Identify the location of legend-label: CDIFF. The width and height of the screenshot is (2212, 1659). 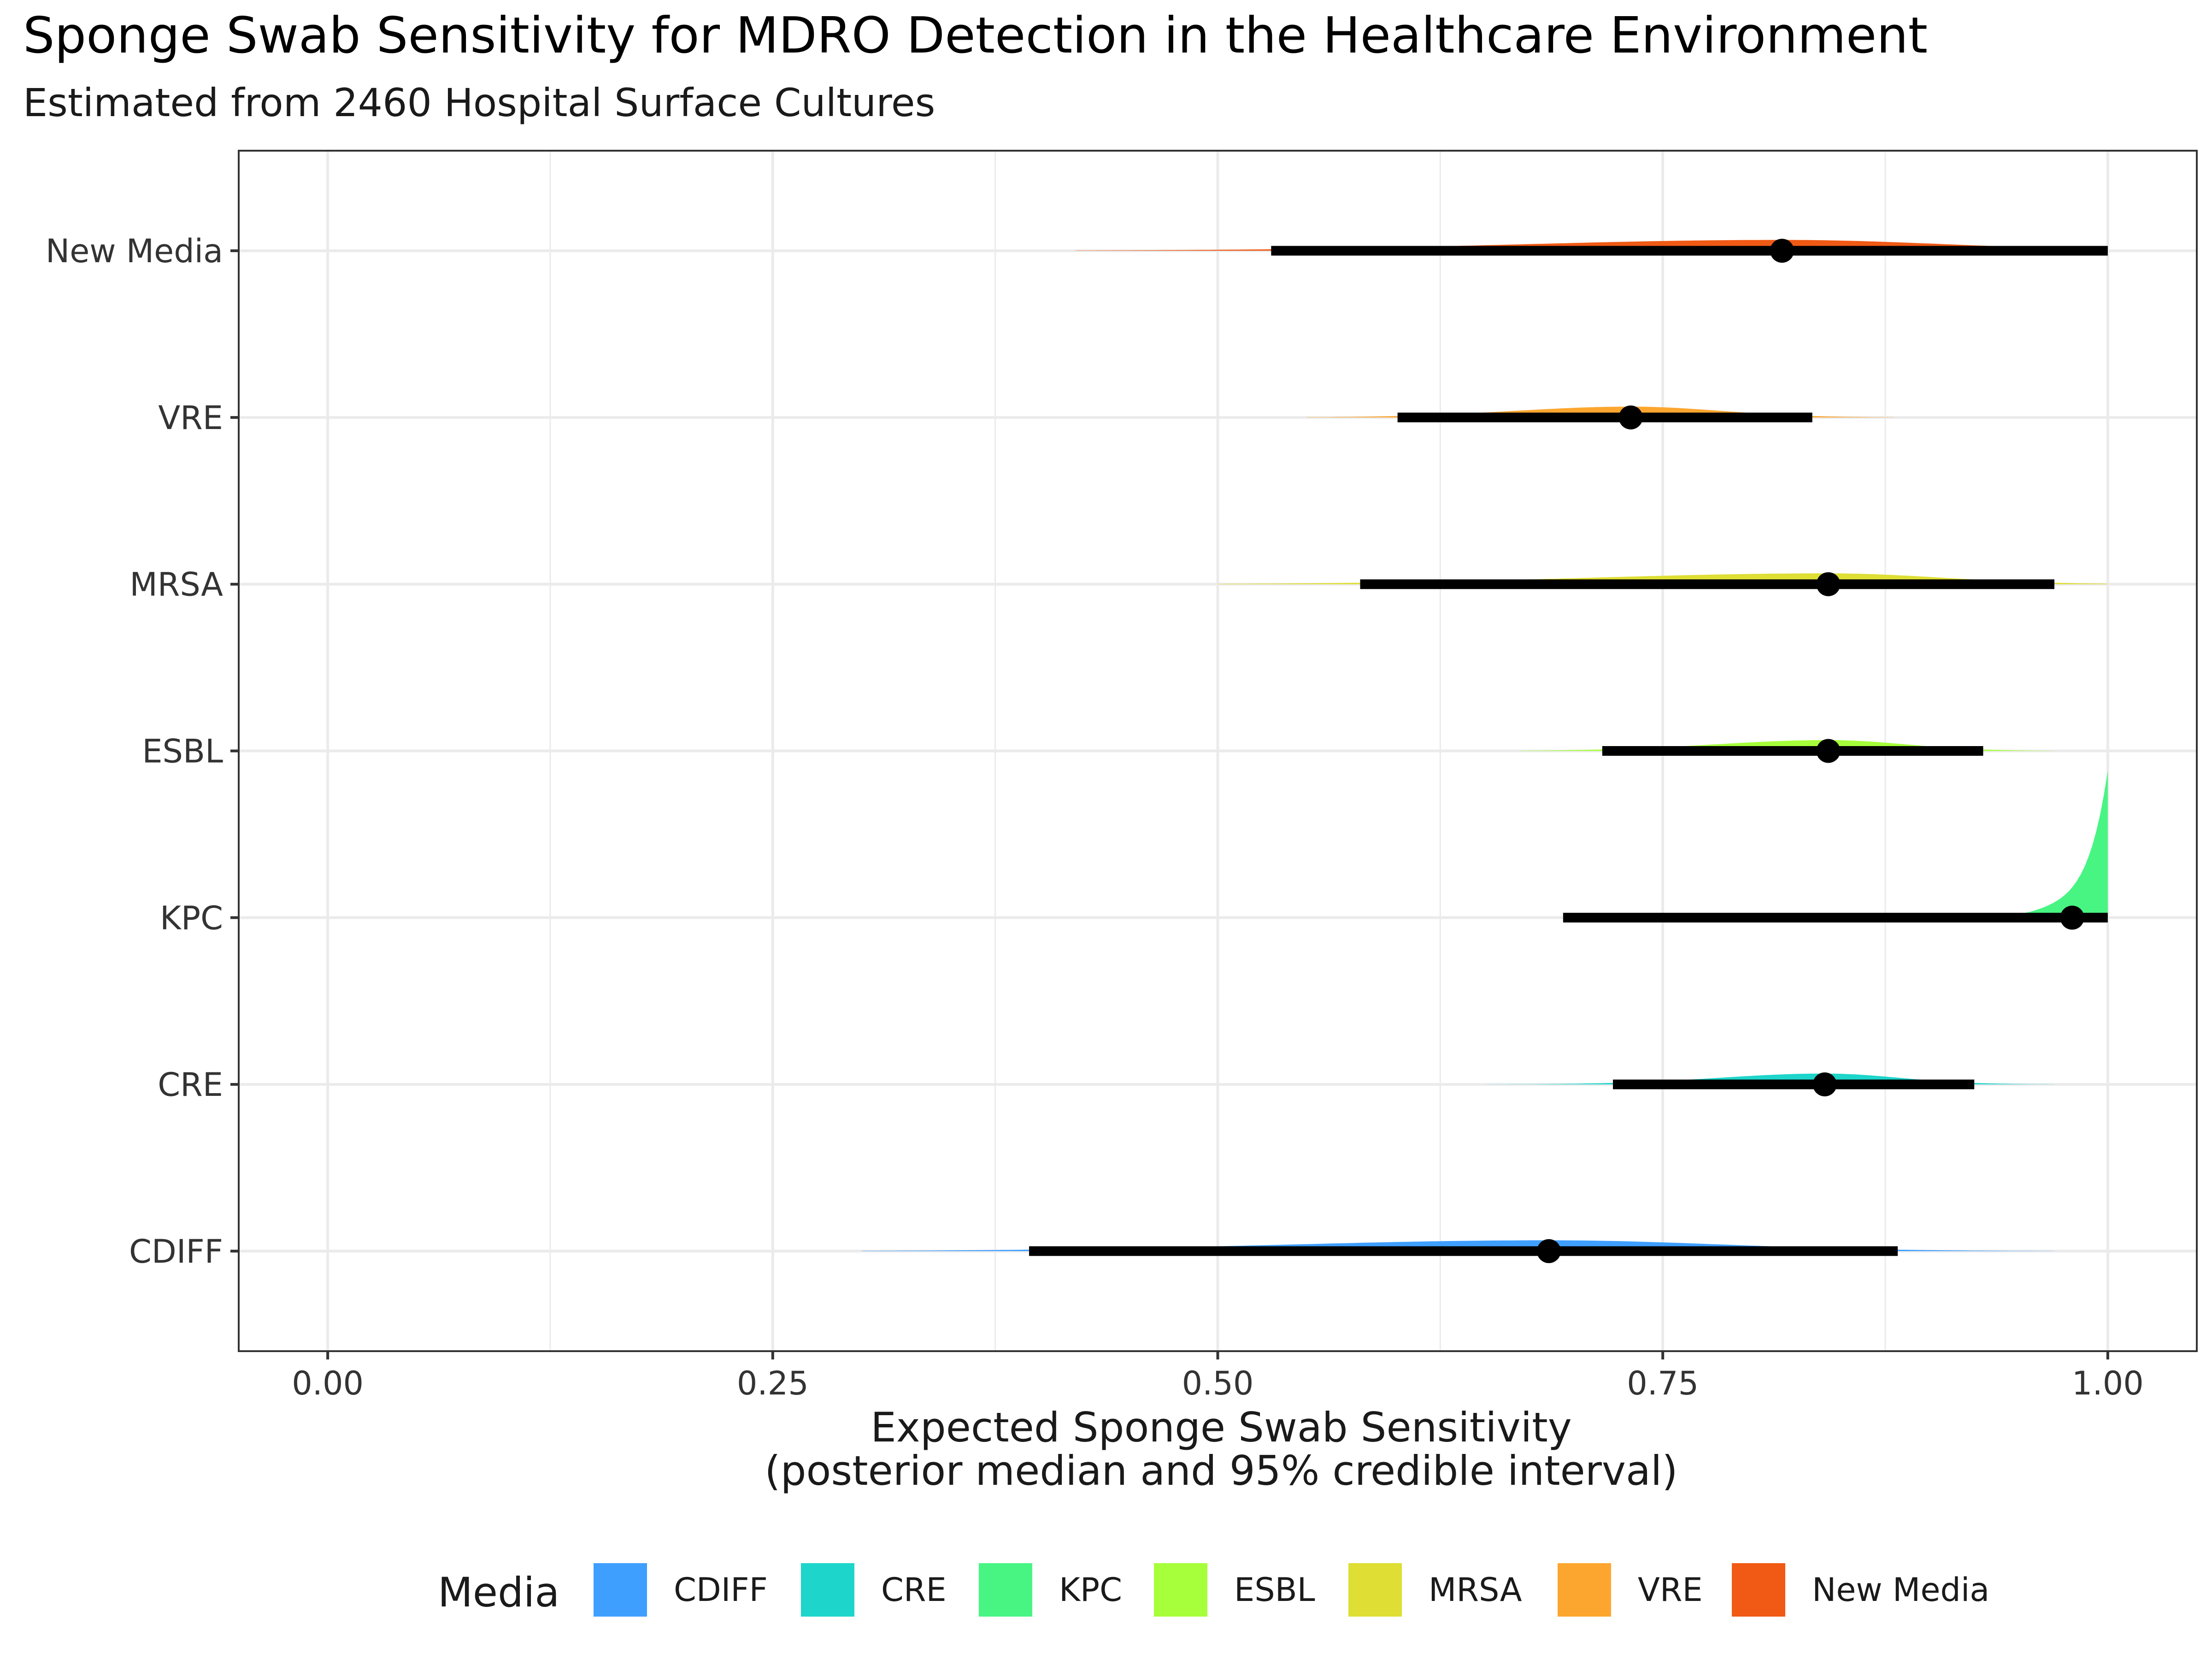
(721, 1590).